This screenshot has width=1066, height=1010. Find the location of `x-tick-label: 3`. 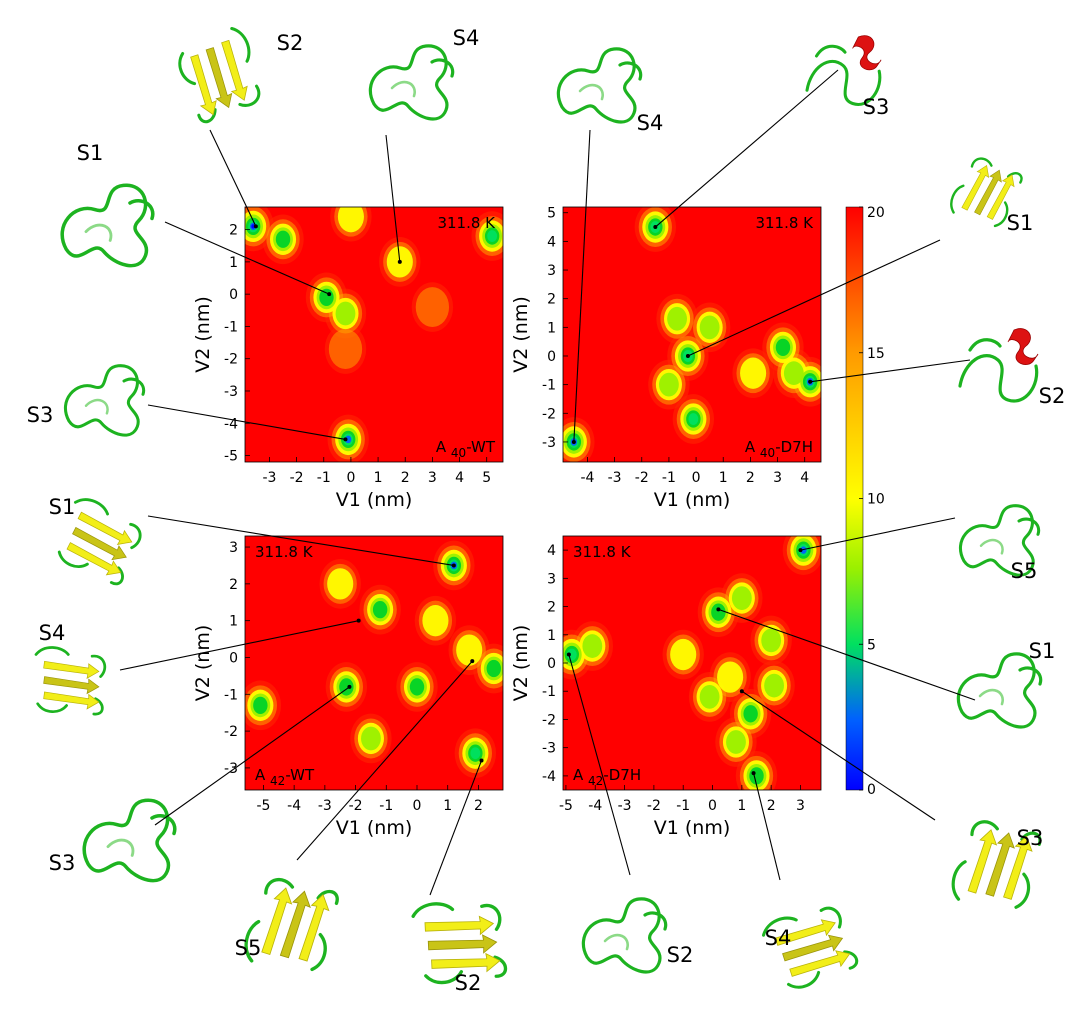

x-tick-label: 3 is located at coordinates (800, 806).